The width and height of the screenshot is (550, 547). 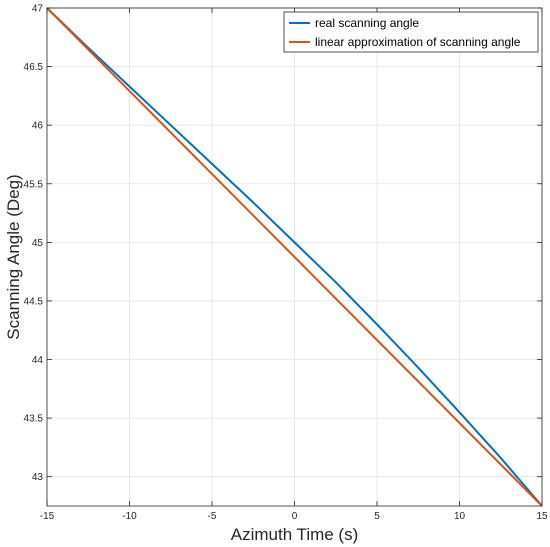 What do you see at coordinates (38, 477) in the screenshot?
I see `y-tick-label: 43` at bounding box center [38, 477].